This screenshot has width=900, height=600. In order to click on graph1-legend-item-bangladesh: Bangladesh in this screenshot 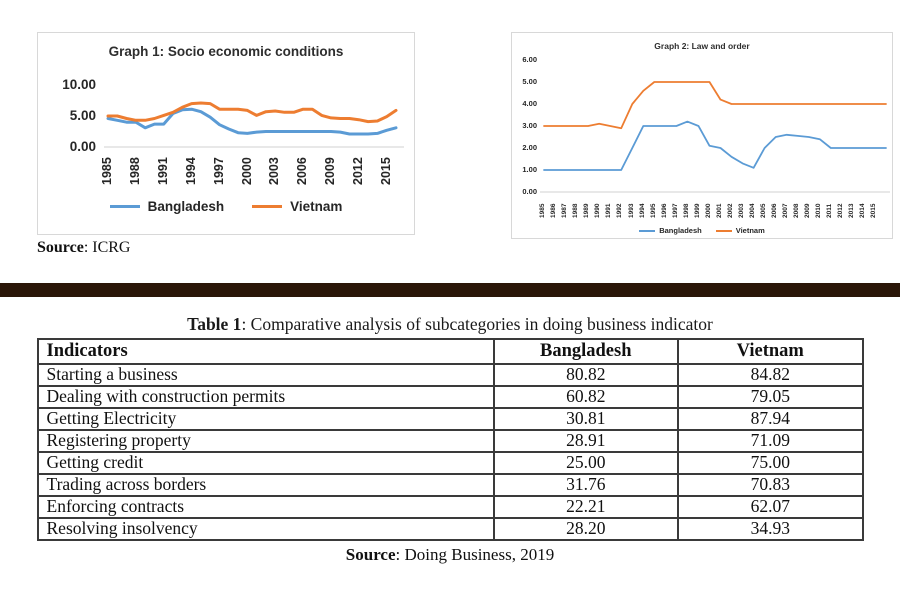, I will do `click(167, 206)`.